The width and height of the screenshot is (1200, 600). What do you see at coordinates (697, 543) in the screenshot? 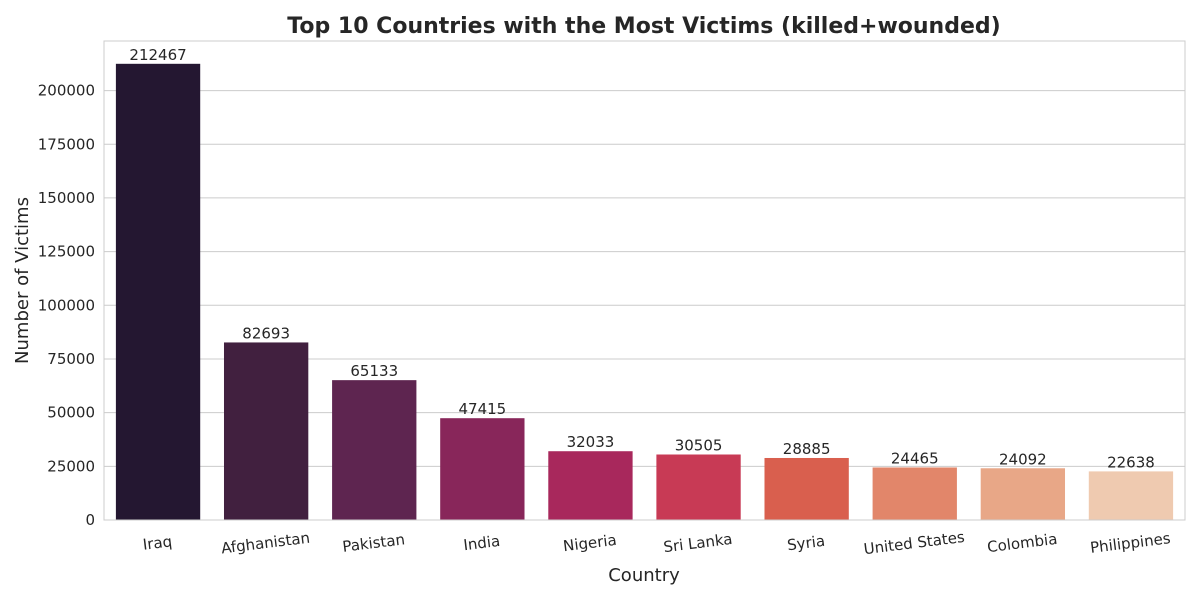
I see `x-tick-label: Sri Lanka` at bounding box center [697, 543].